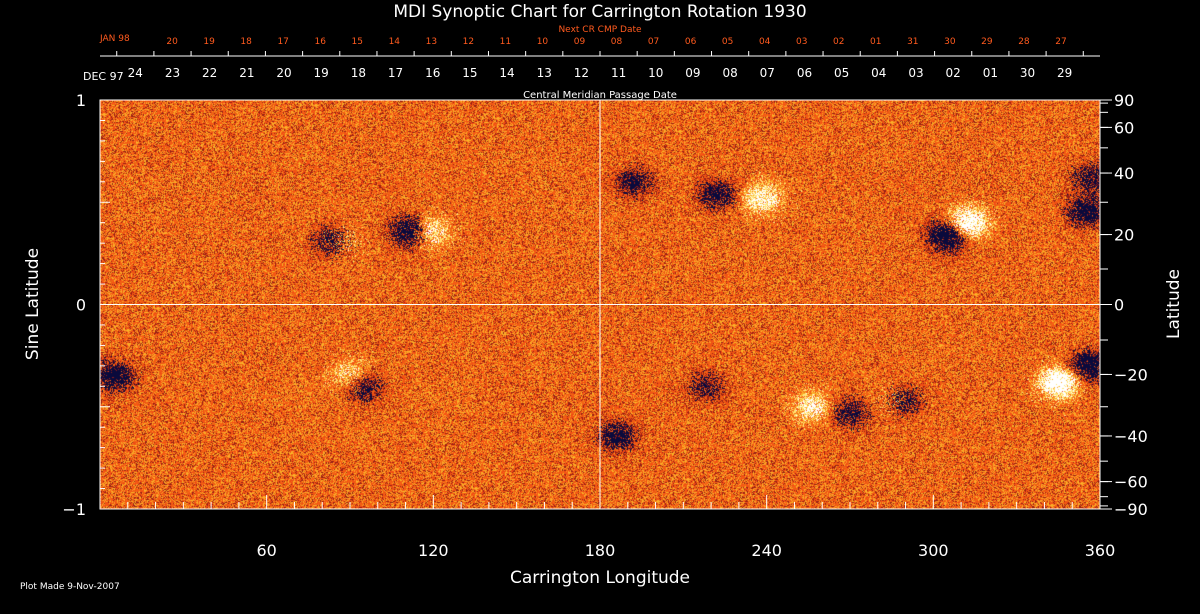 The height and width of the screenshot is (614, 1200). Describe the element at coordinates (953, 73) in the screenshot. I see `top-date-label: 02` at that location.